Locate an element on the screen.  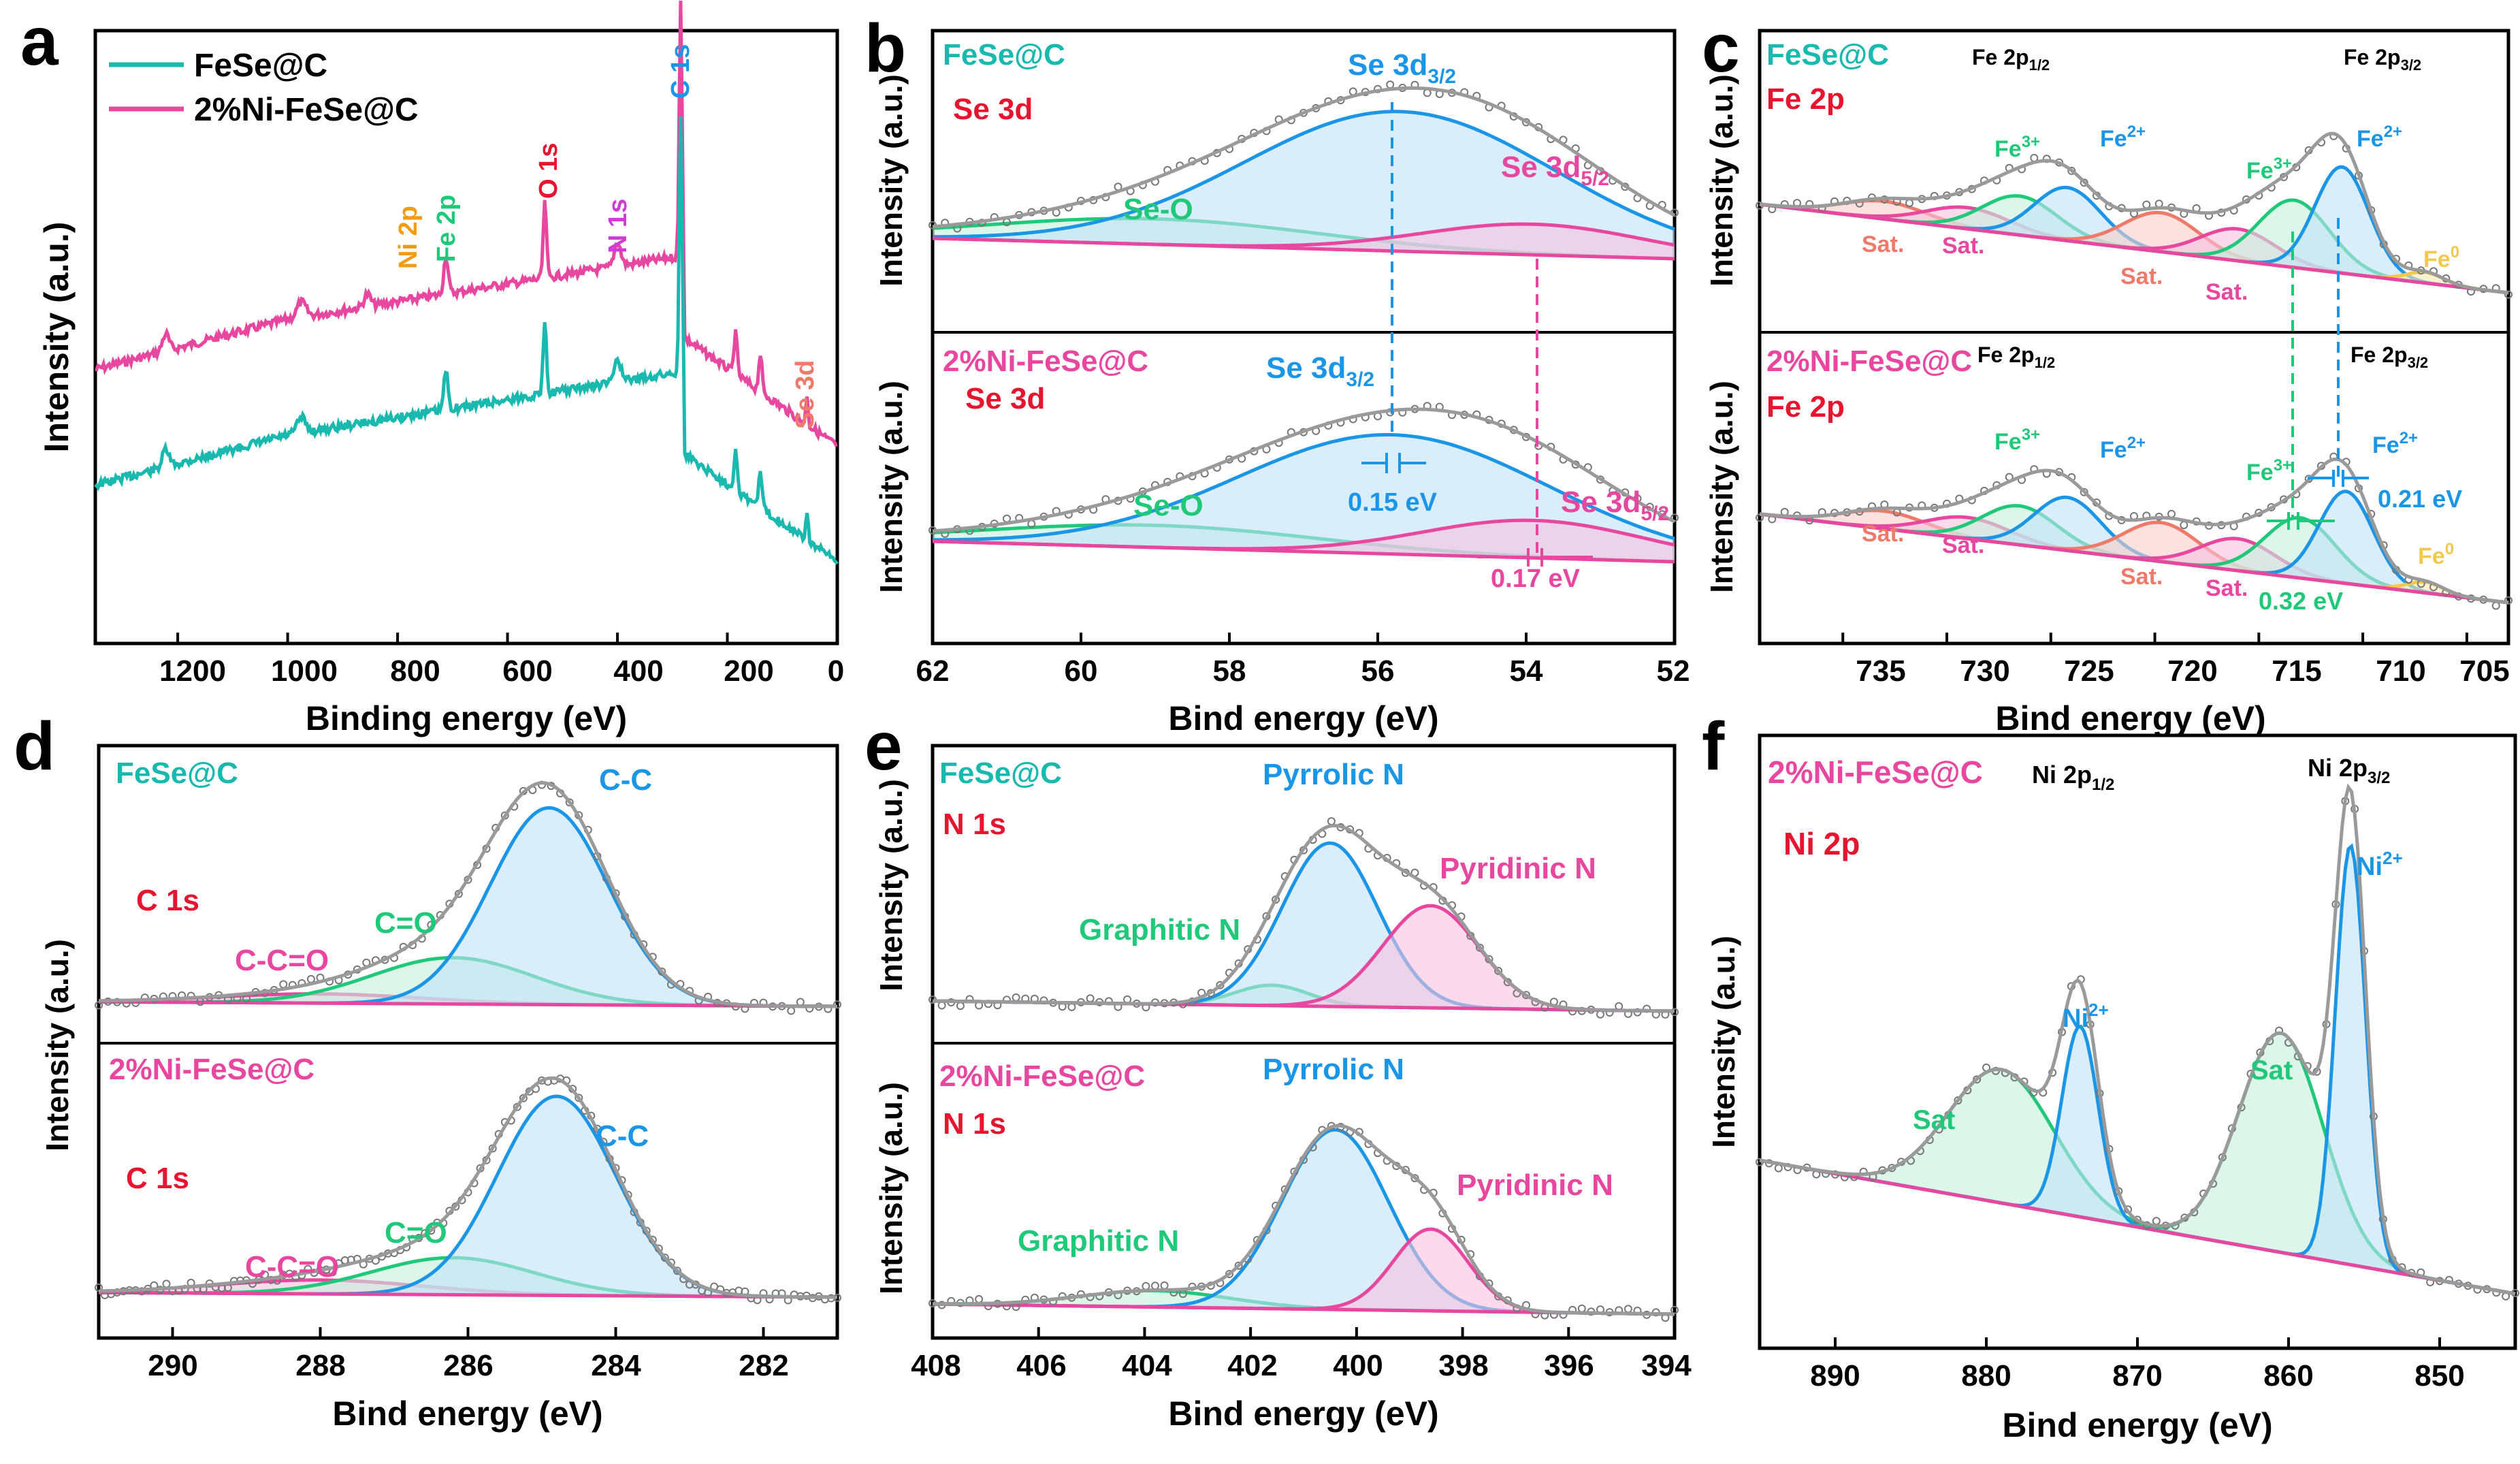
legend-text-ni-fesec: 2%Ni-FeSe@C is located at coordinates (307, 110).